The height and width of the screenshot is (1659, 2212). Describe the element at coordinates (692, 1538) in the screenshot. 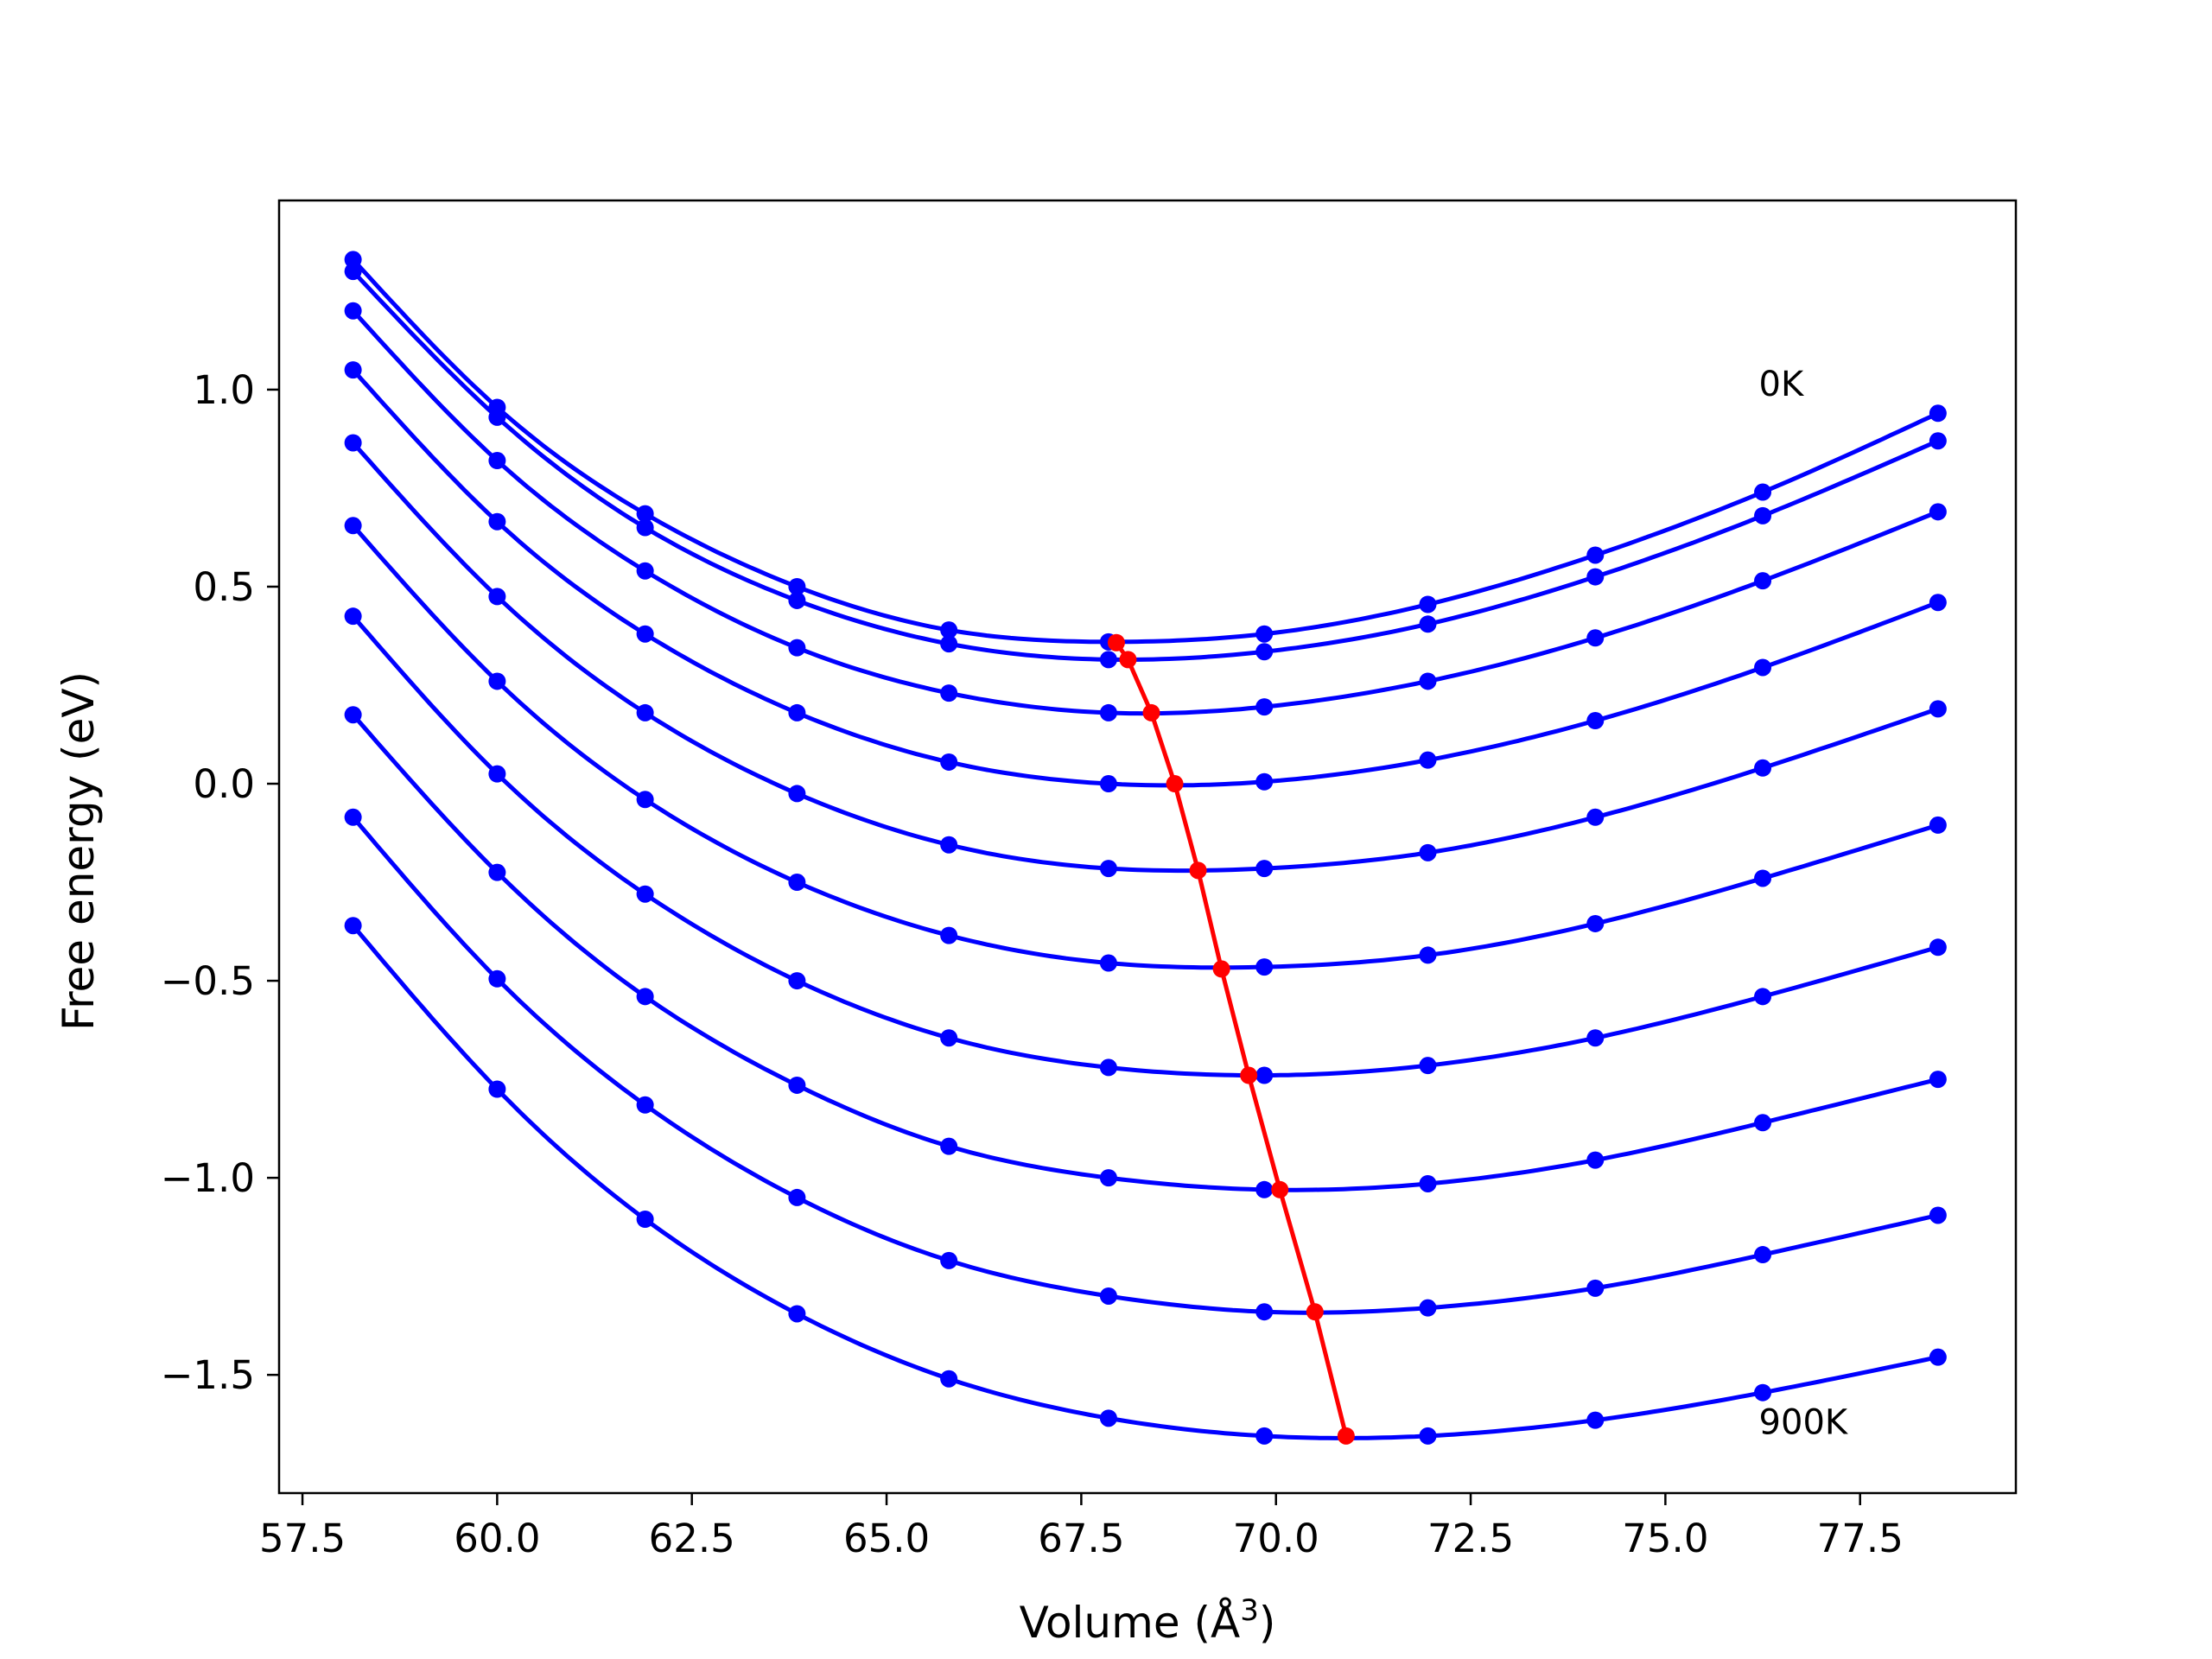

I see `x-tick-label: 62.5` at that location.